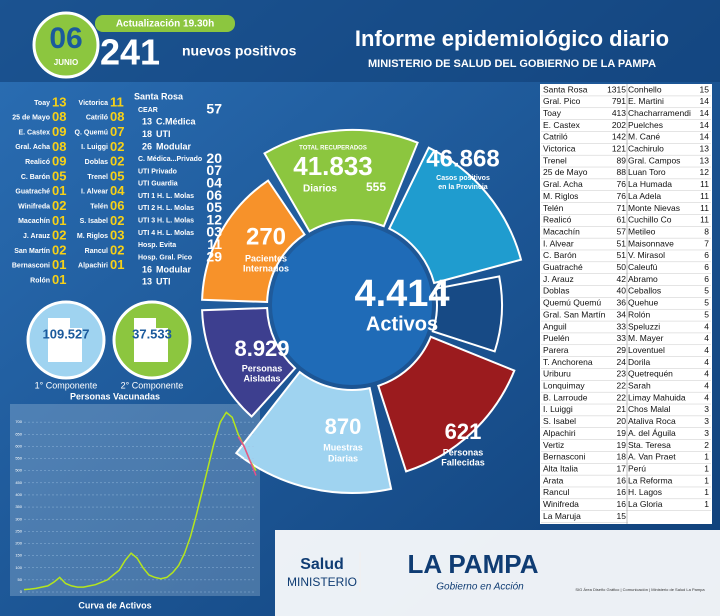  Describe the element at coordinates (94, 192) in the screenshot. I see `locality-name: I. Alvear` at that location.